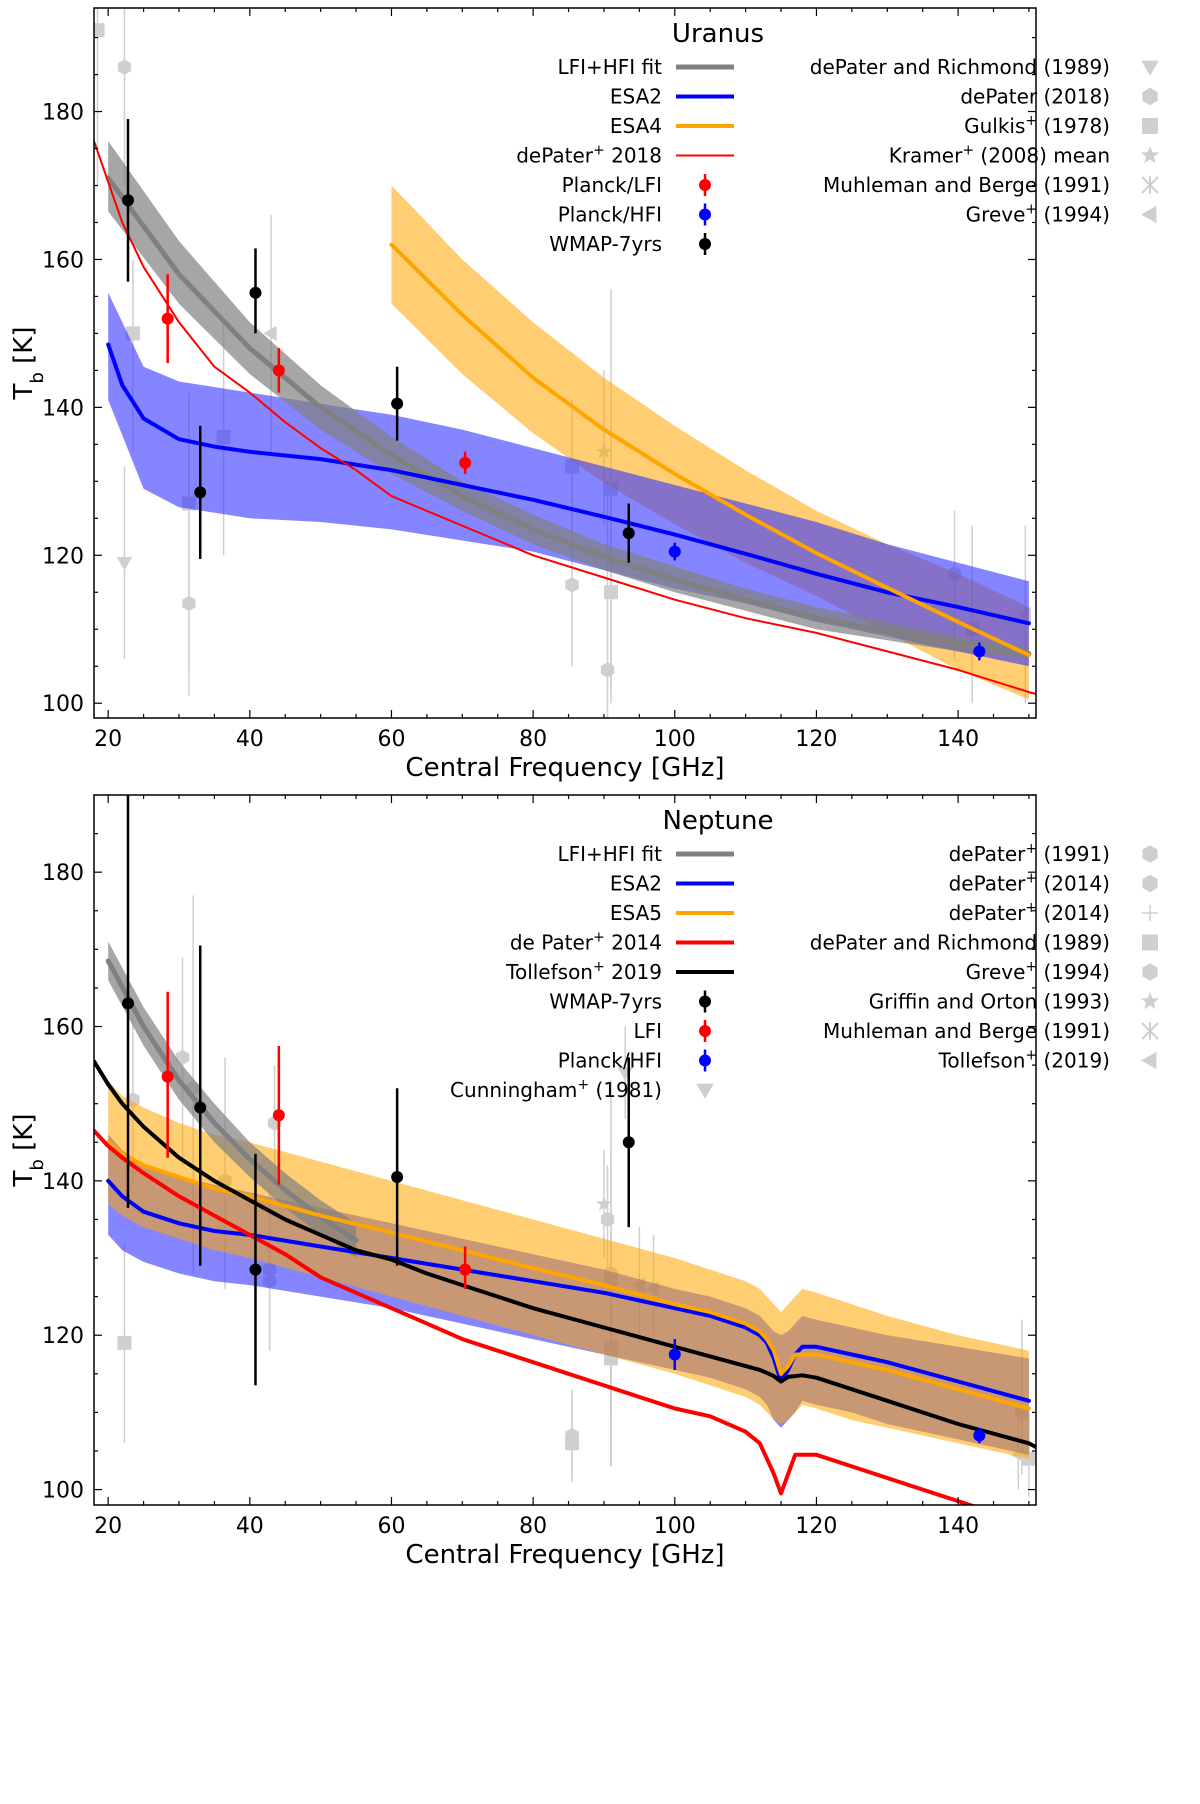 This screenshot has height=1804, width=1200. I want to click on legend-item-depater-2018: dePater (2018), so click(1059, 97).